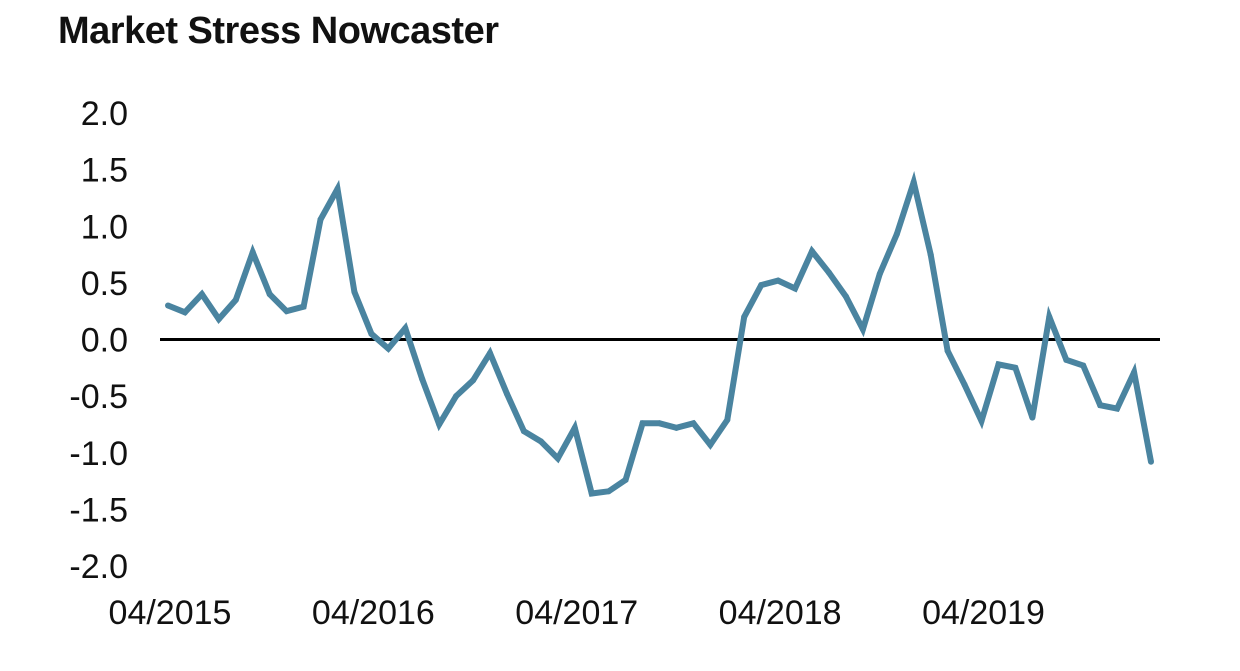 The width and height of the screenshot is (1240, 671). Describe the element at coordinates (104, 284) in the screenshot. I see `y-tick-label: 0.5` at that location.